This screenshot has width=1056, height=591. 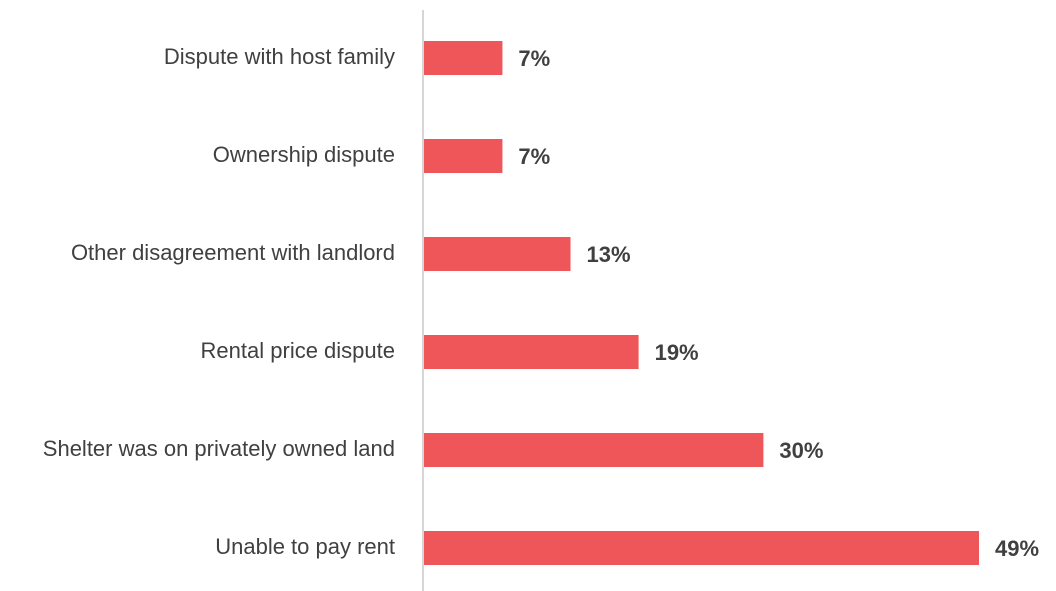 I want to click on data-label: 30%, so click(x=801, y=450).